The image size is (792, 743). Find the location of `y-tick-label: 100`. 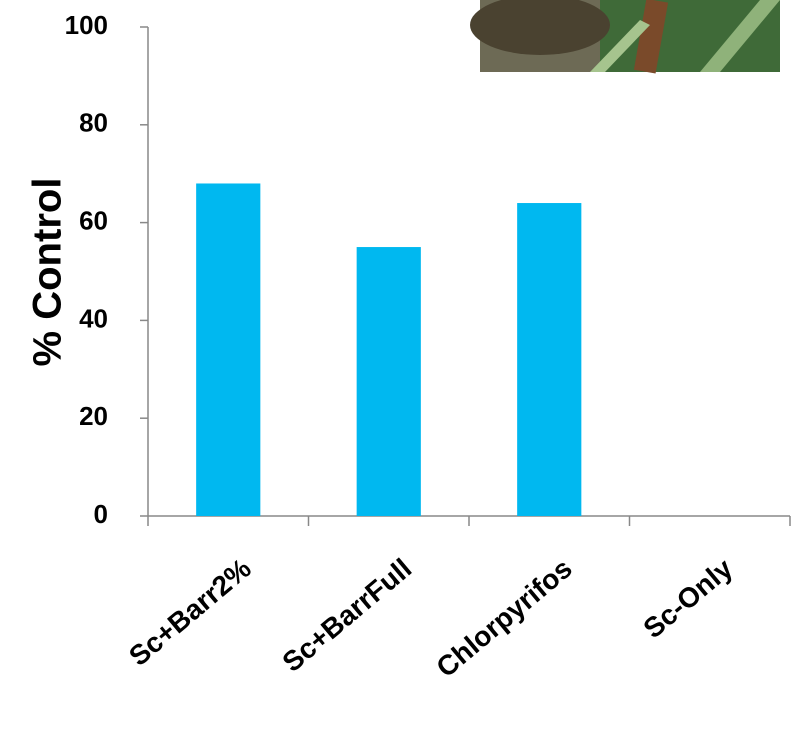

y-tick-label: 100 is located at coordinates (86, 25).